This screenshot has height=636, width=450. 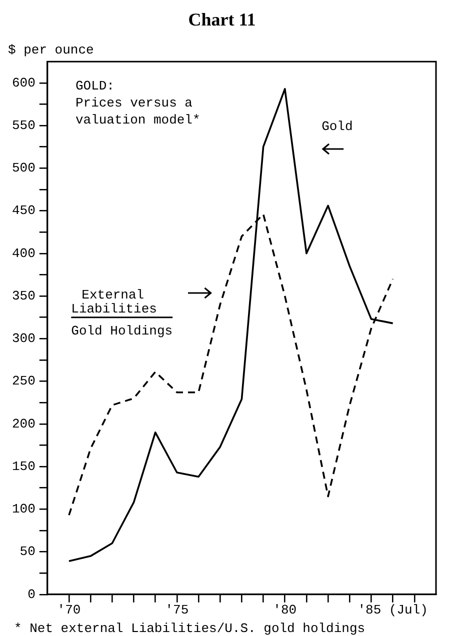 I want to click on y-tick-label: 300, so click(x=24, y=338).